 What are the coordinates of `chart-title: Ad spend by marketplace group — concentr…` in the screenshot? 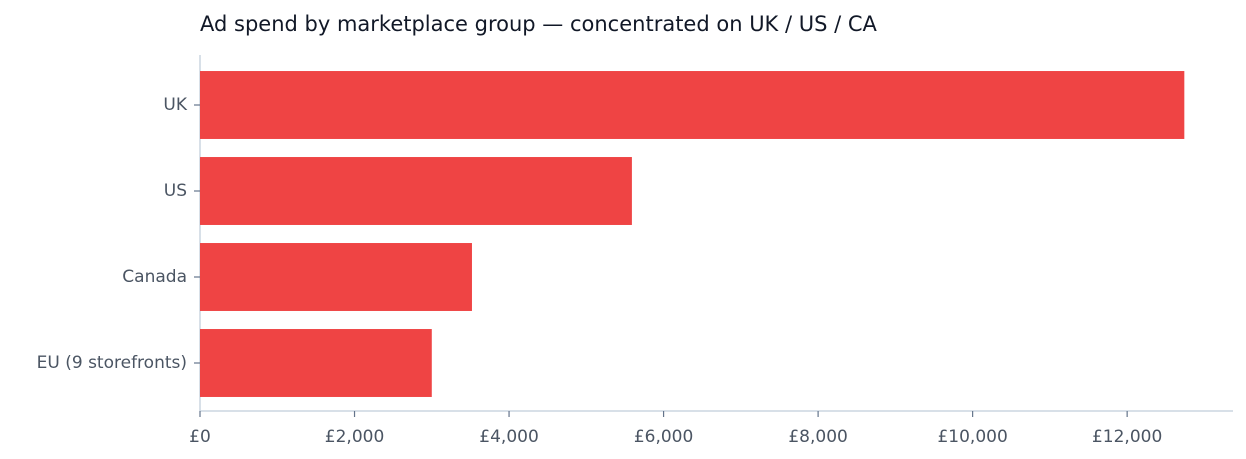 It's located at (539, 24).